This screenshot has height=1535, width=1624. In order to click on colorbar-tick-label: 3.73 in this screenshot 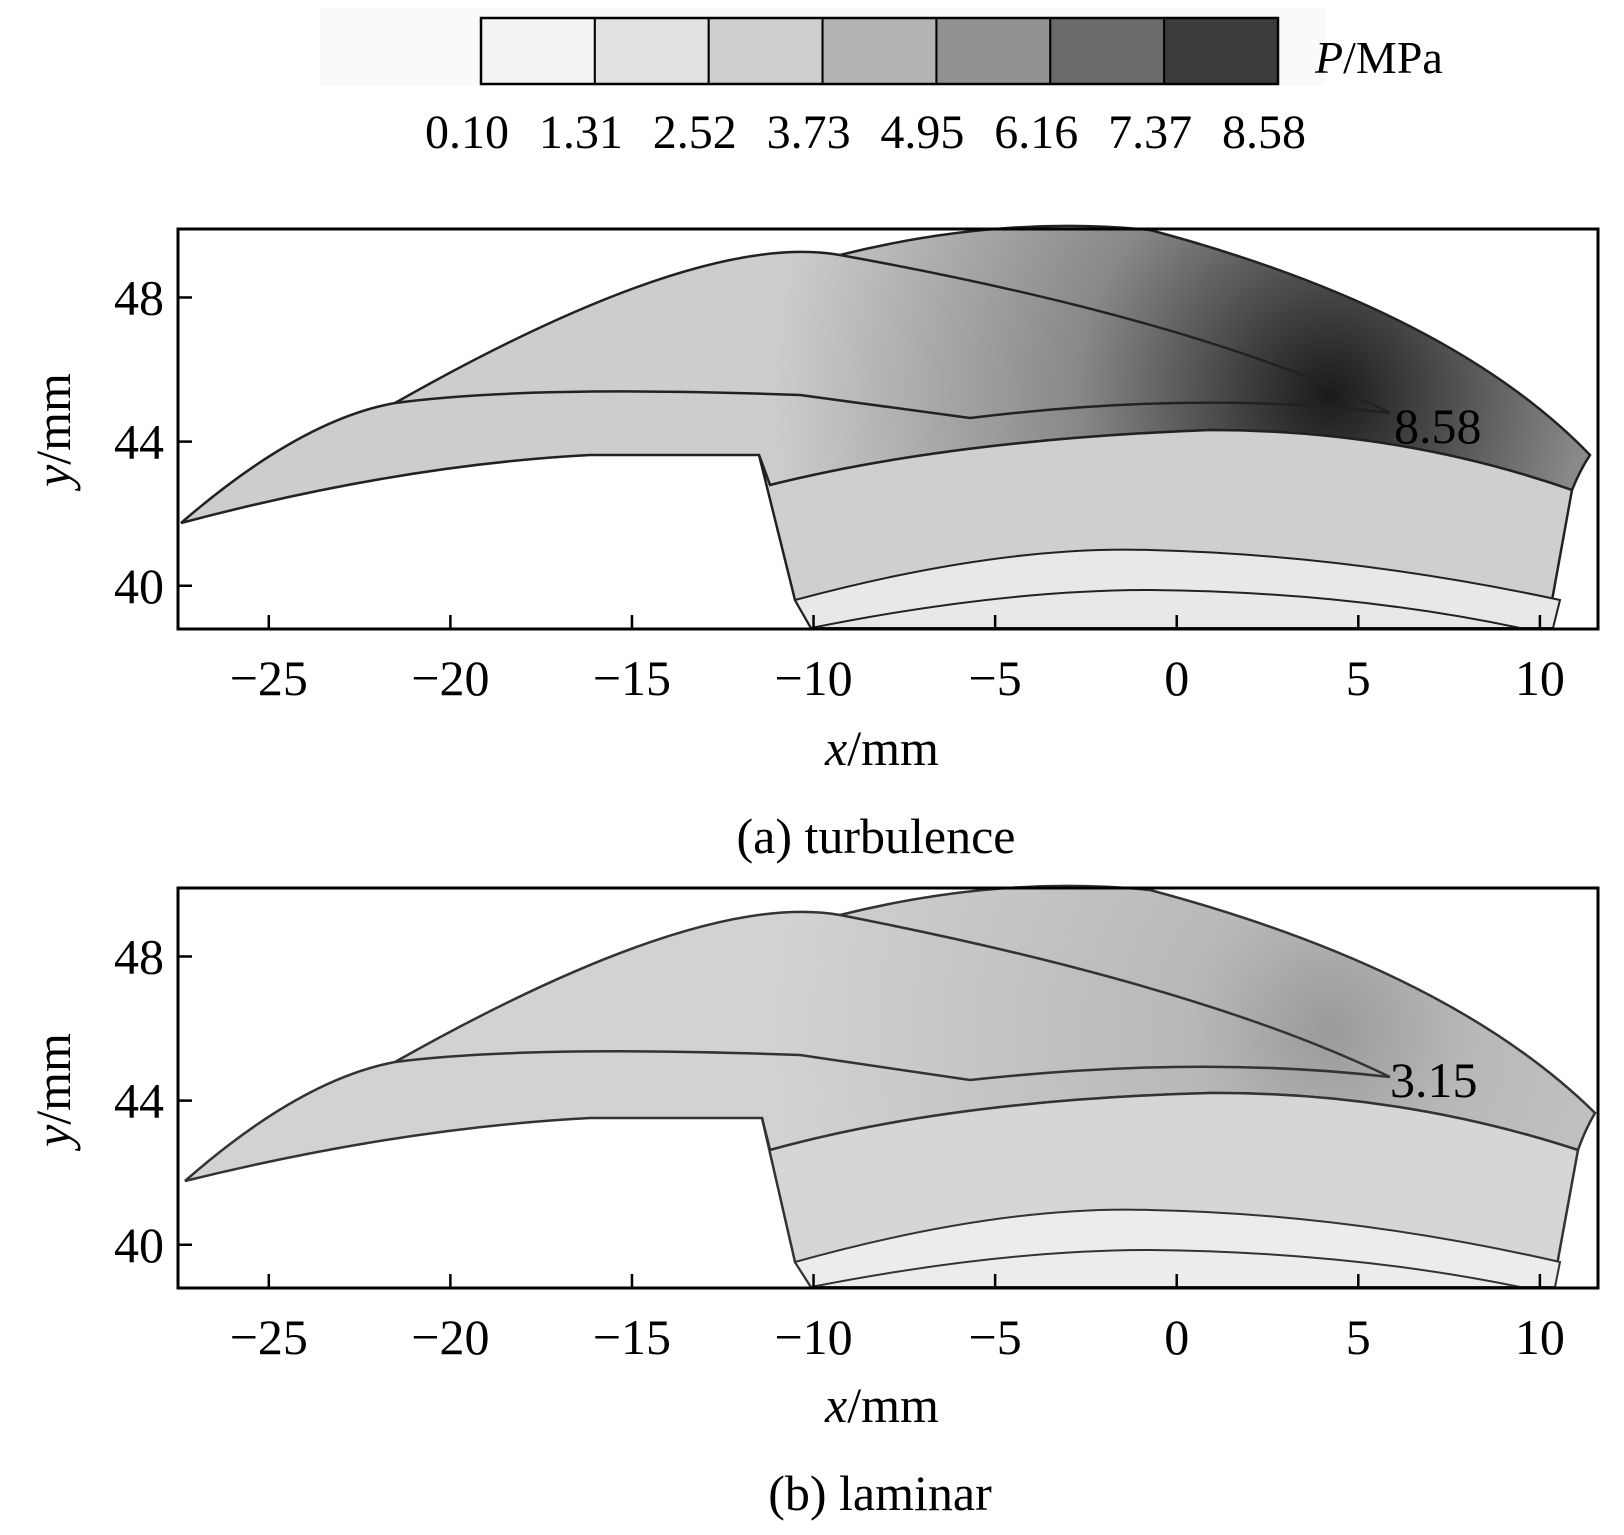, I will do `click(809, 132)`.